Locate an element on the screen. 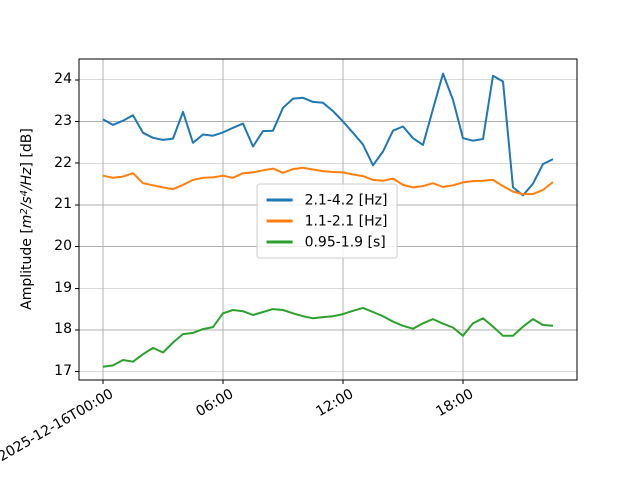 Image resolution: width=640 pixels, height=480 pixels. y-tick-label-17: 17 is located at coordinates (63, 371).